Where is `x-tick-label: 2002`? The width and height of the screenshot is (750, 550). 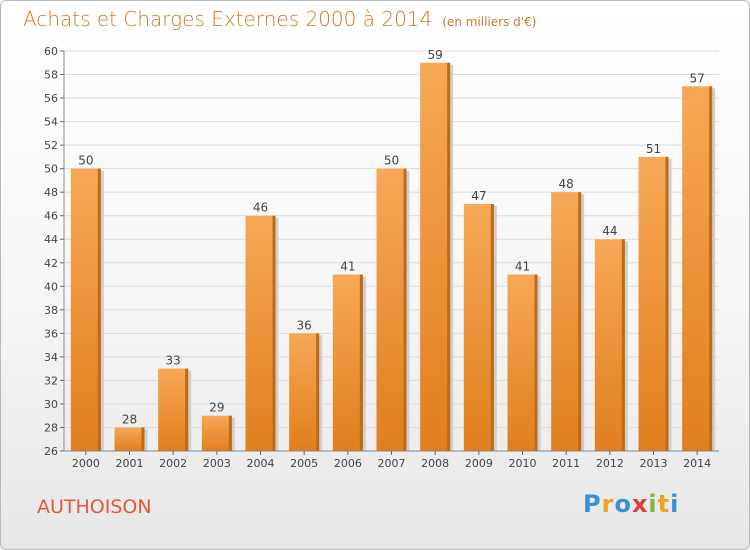 x-tick-label: 2002 is located at coordinates (173, 463).